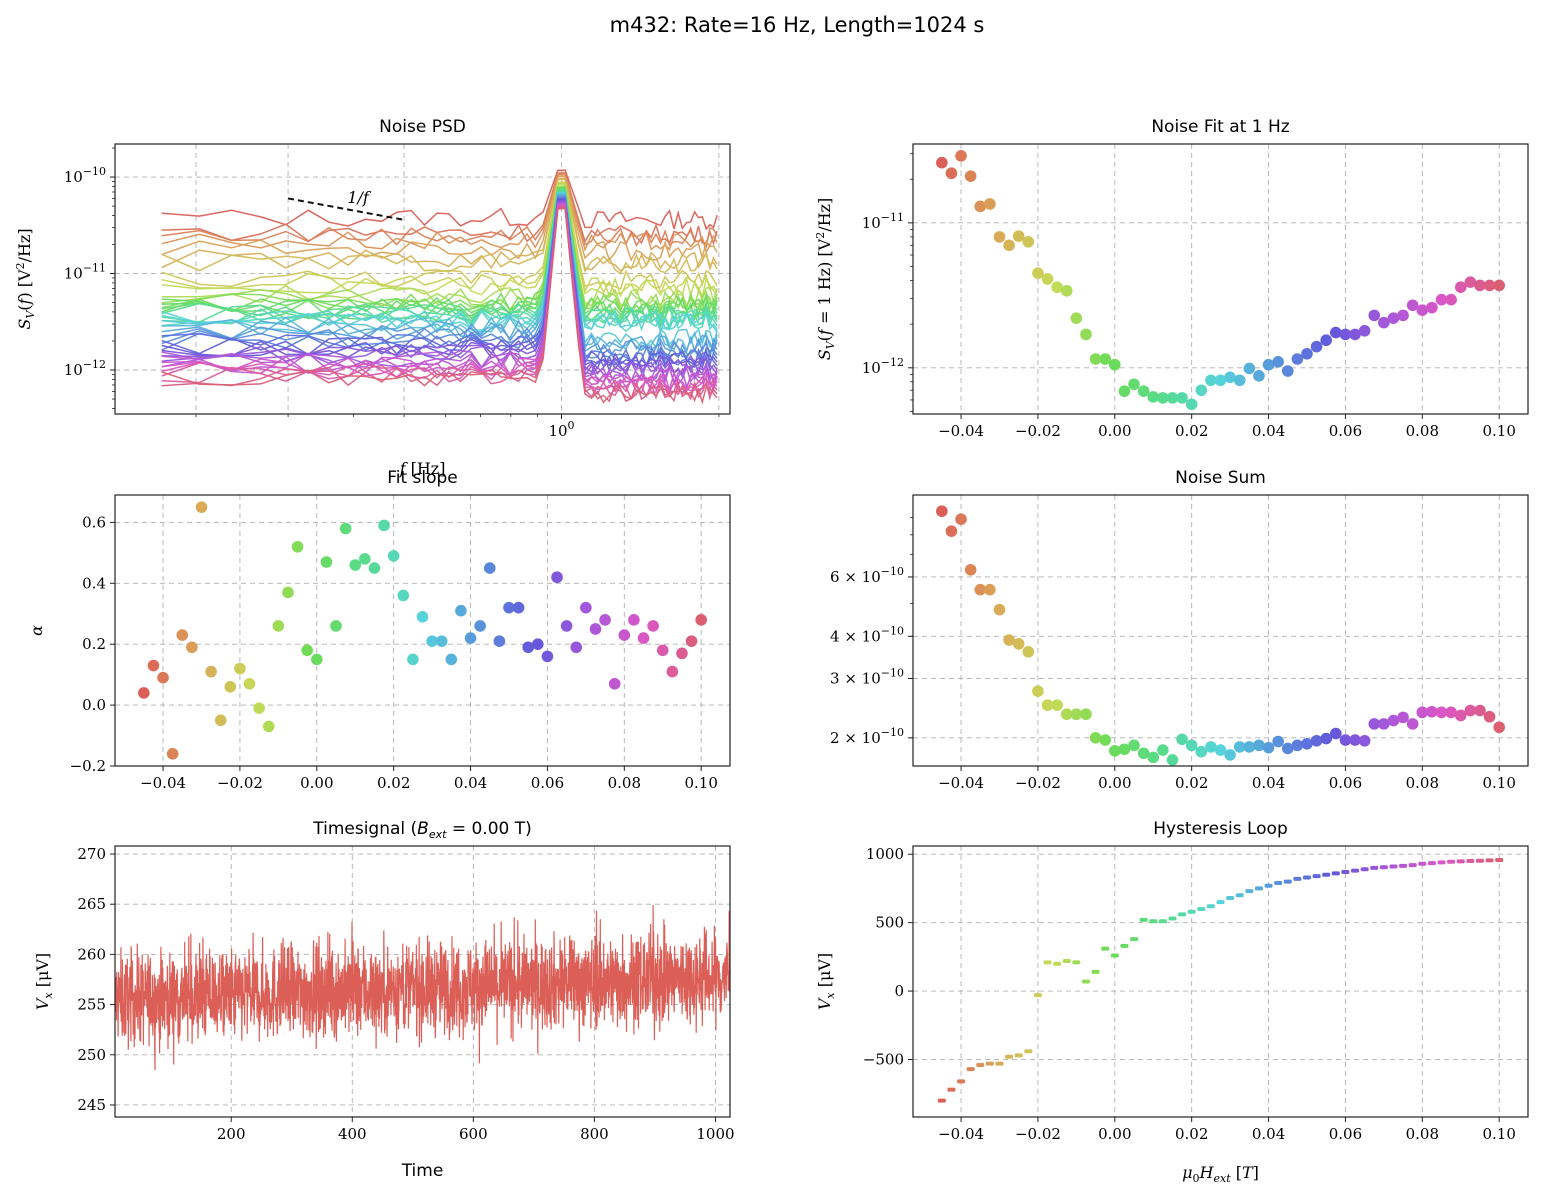 This screenshot has height=1198, width=1544. I want to click on slope-title: Fit slope, so click(422, 478).